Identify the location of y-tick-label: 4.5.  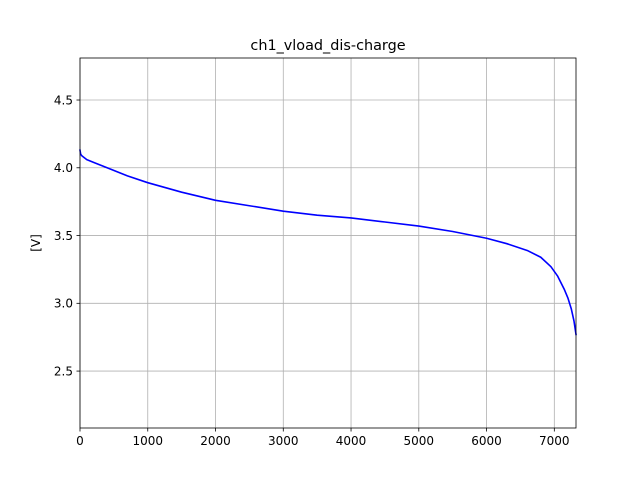
(63, 100).